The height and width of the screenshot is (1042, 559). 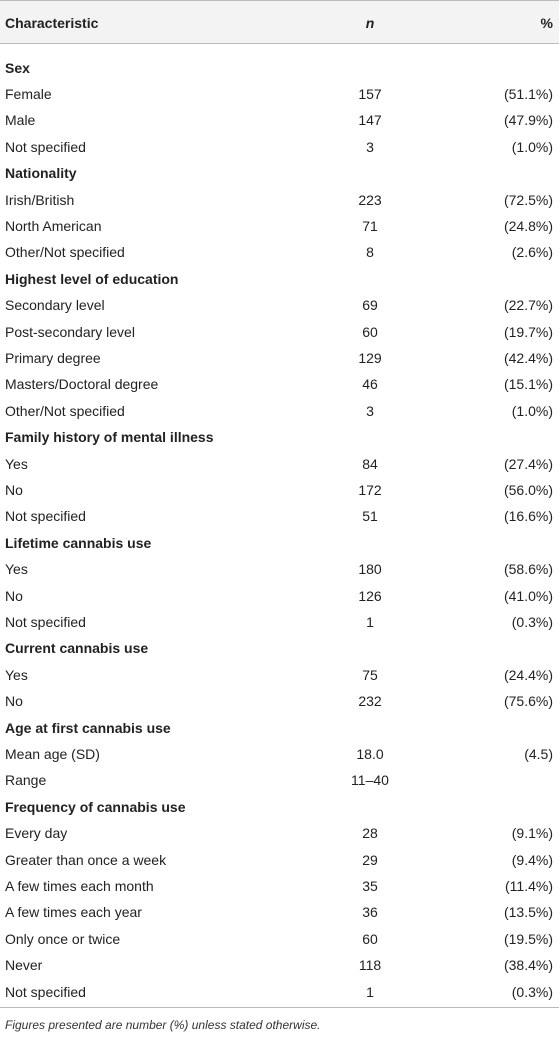 What do you see at coordinates (279, 648) in the screenshot?
I see `section-row: Current cannabis use` at bounding box center [279, 648].